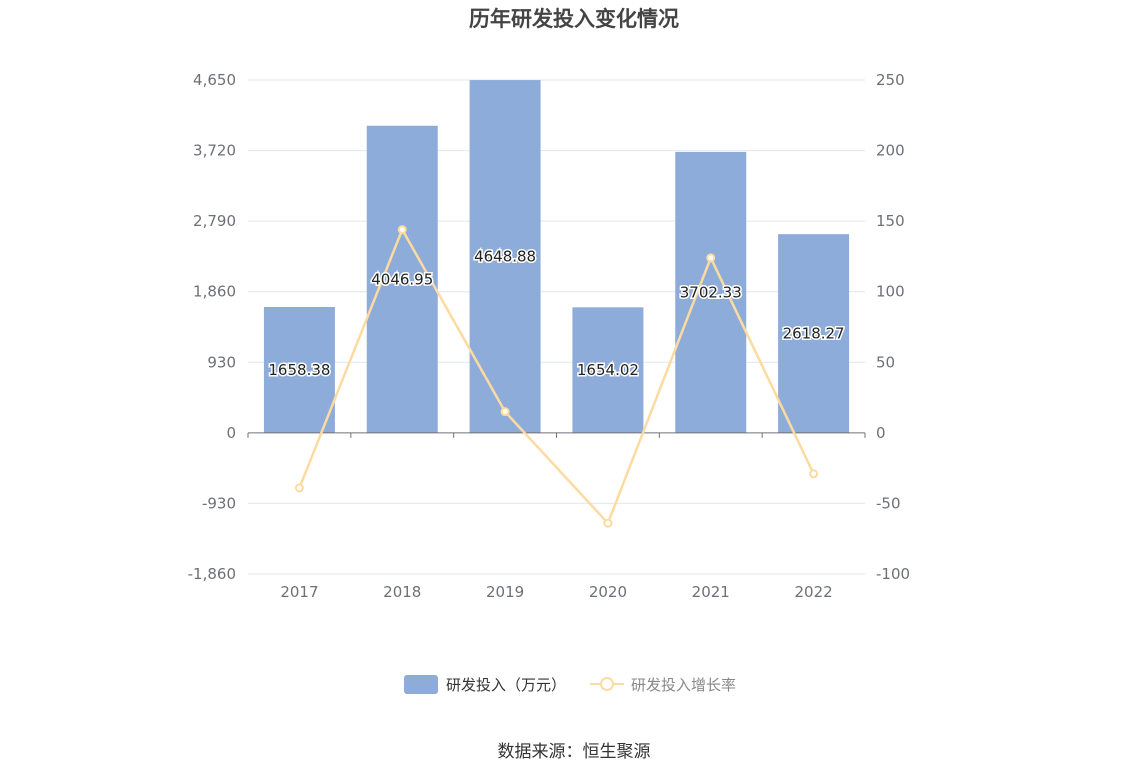 Image resolution: width=1148 pixels, height=776 pixels. What do you see at coordinates (214, 151) in the screenshot?
I see `y-left-tick-label: 3,720` at bounding box center [214, 151].